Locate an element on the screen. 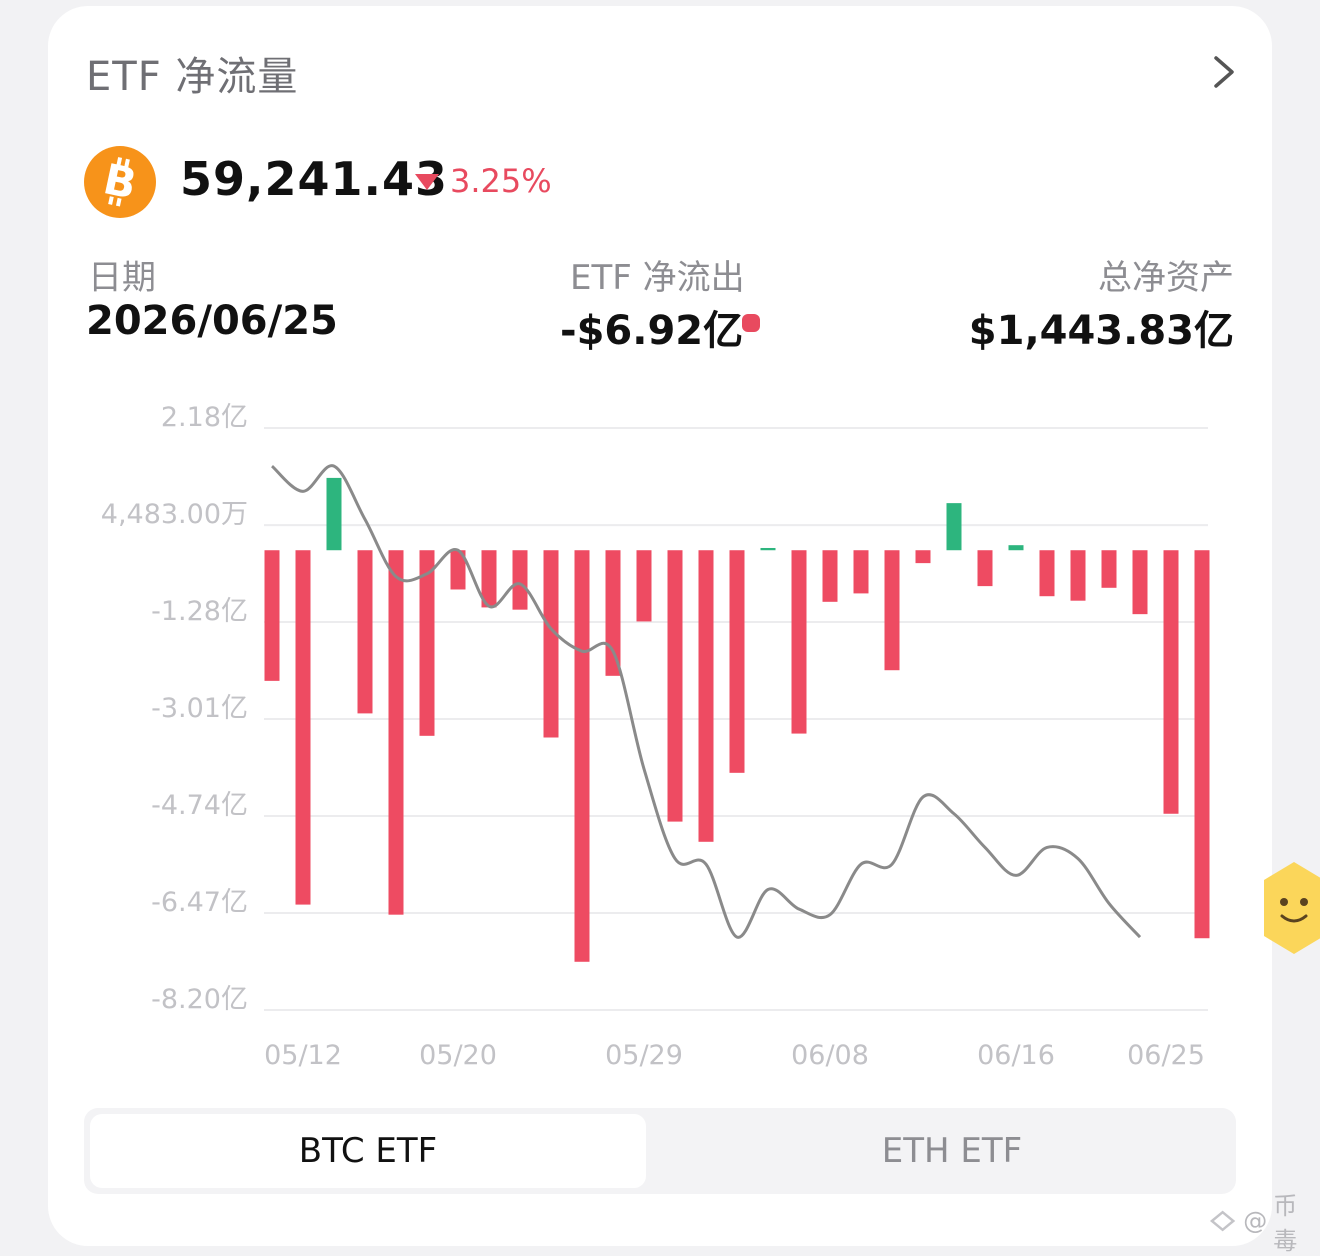 The image size is (1320, 1256). y-tick-label: -1.28亿 is located at coordinates (199, 611).